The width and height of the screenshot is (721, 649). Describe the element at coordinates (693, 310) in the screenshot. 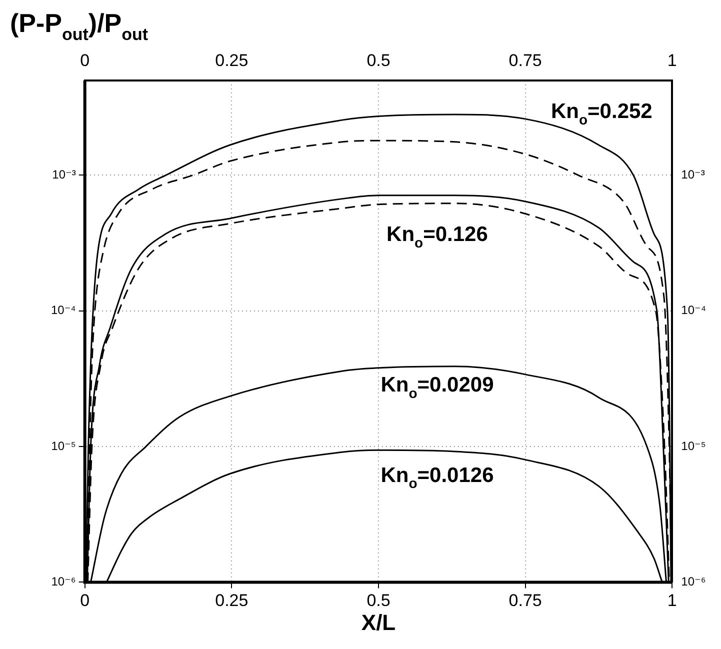

I see `text: 10⁻⁴` at that location.